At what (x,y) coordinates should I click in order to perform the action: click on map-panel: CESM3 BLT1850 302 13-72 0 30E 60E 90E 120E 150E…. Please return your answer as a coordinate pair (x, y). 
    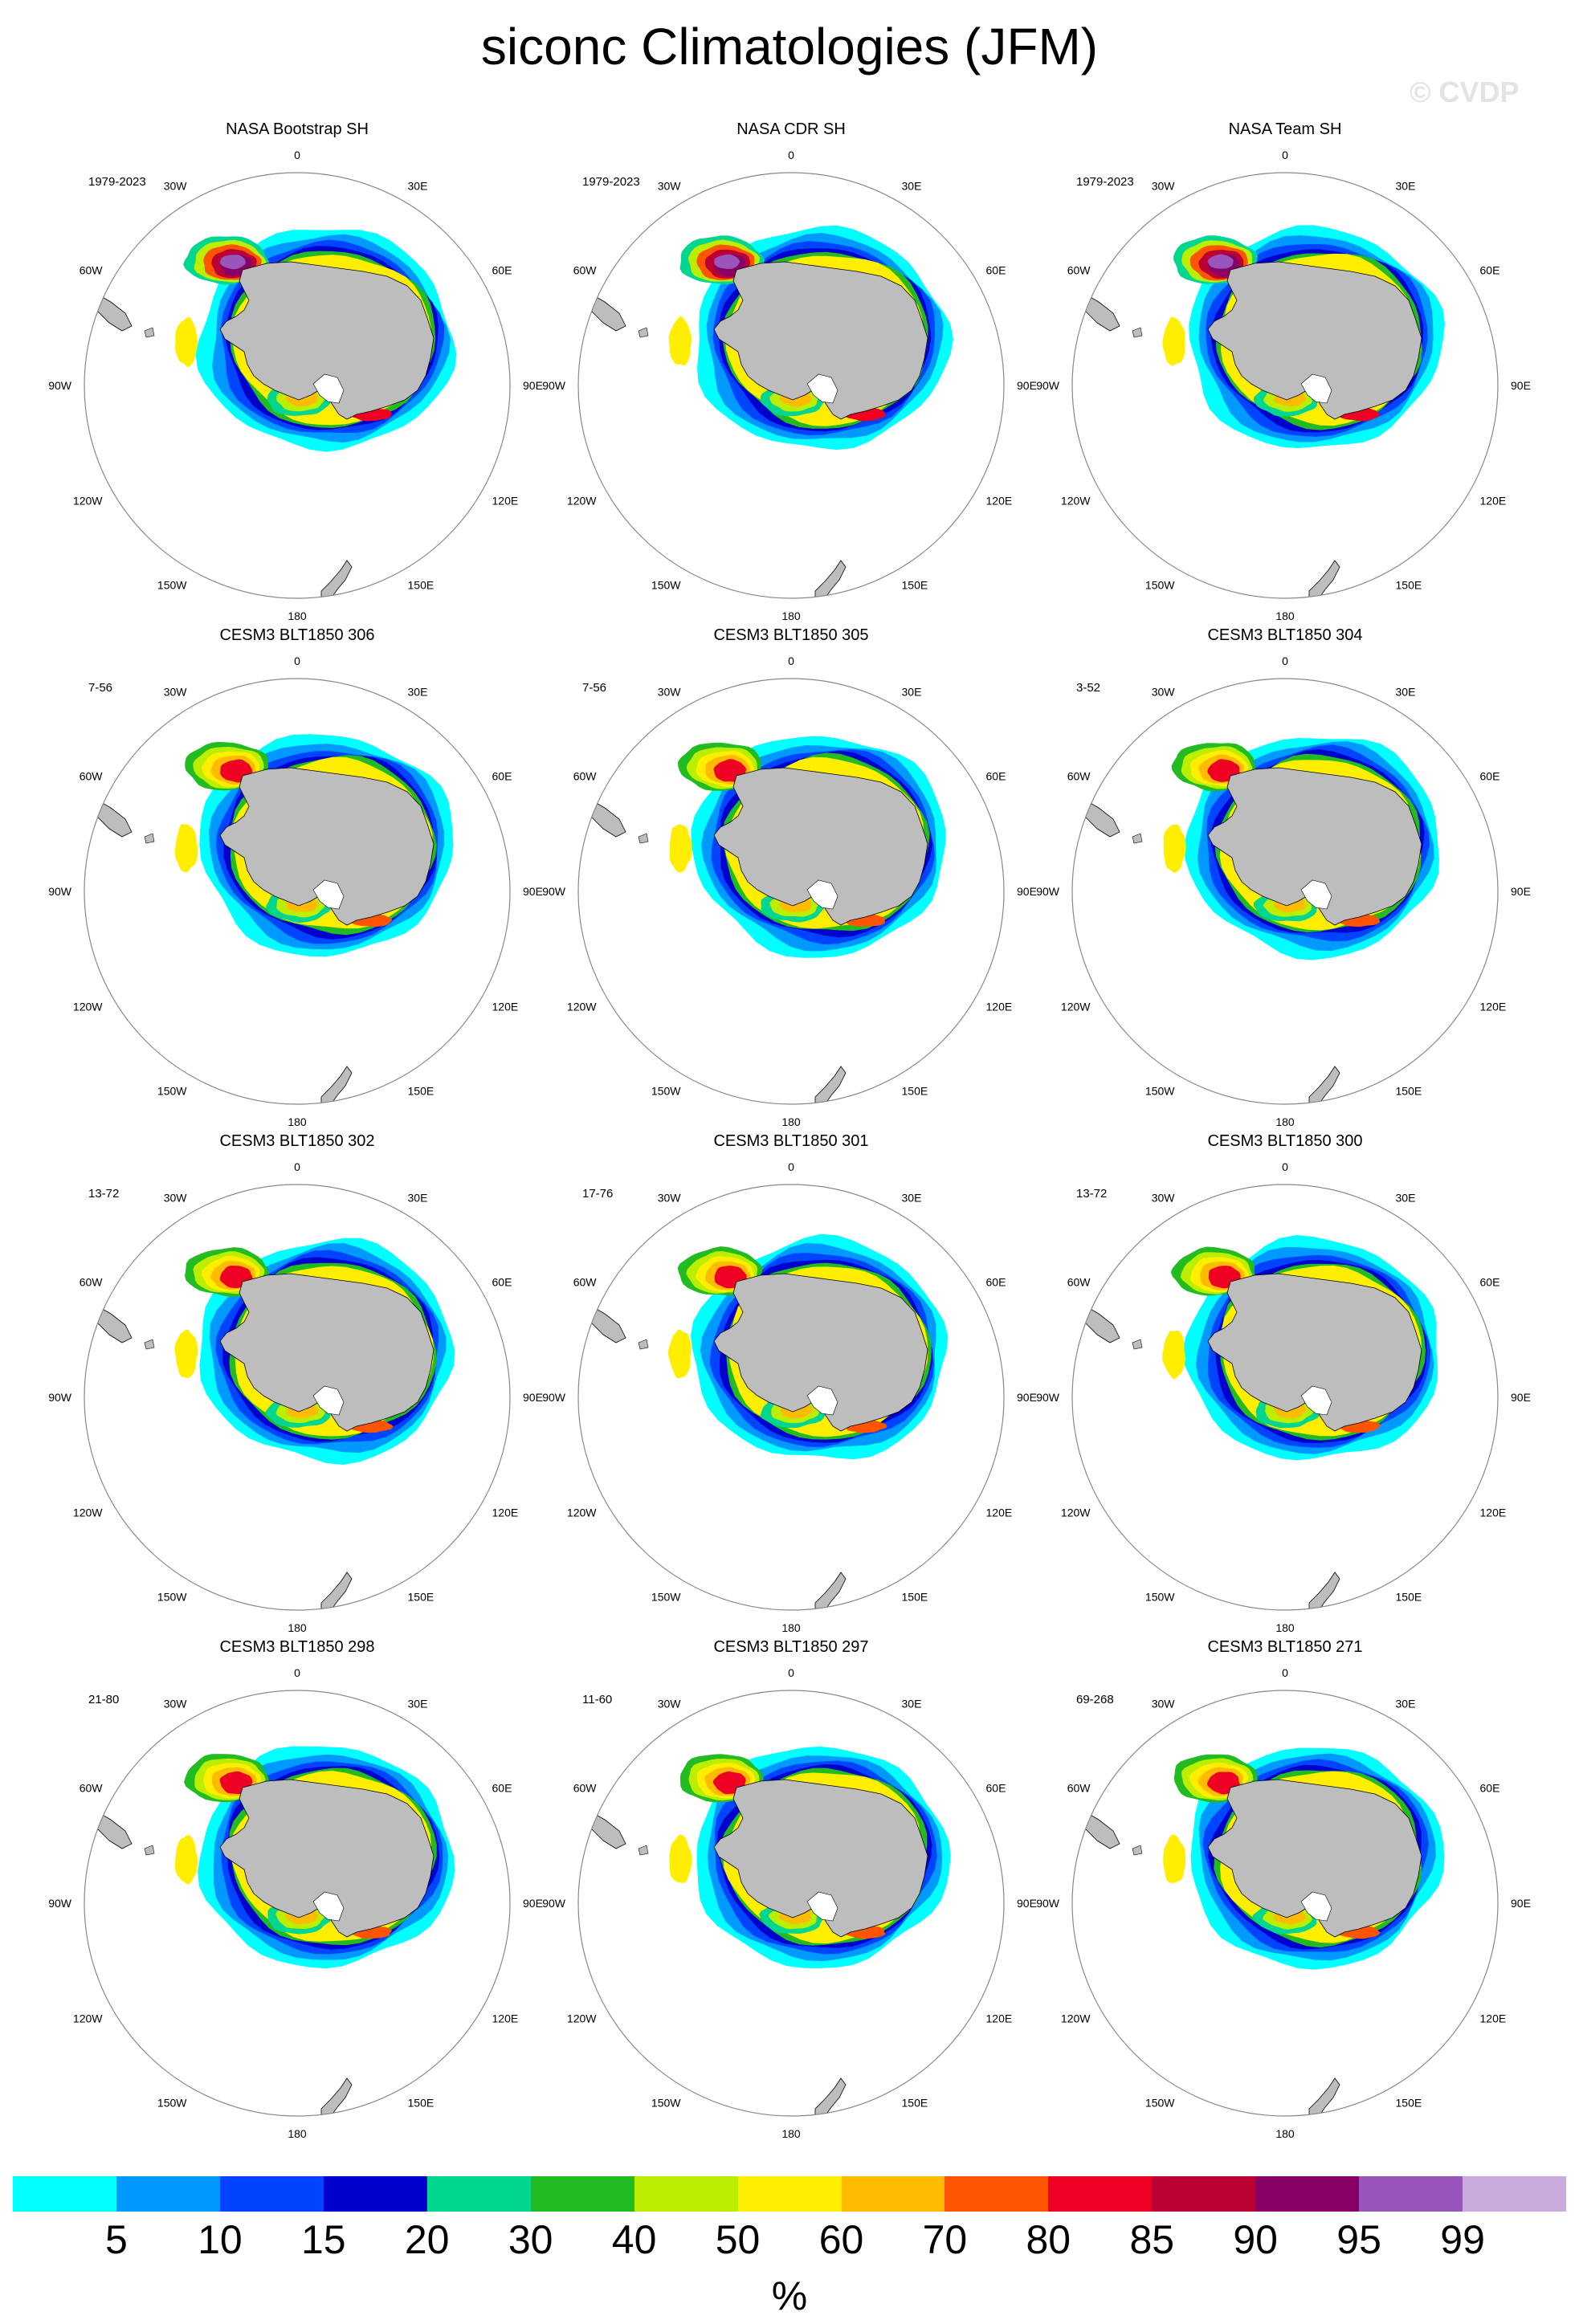
    Looking at the image, I should click on (297, 1385).